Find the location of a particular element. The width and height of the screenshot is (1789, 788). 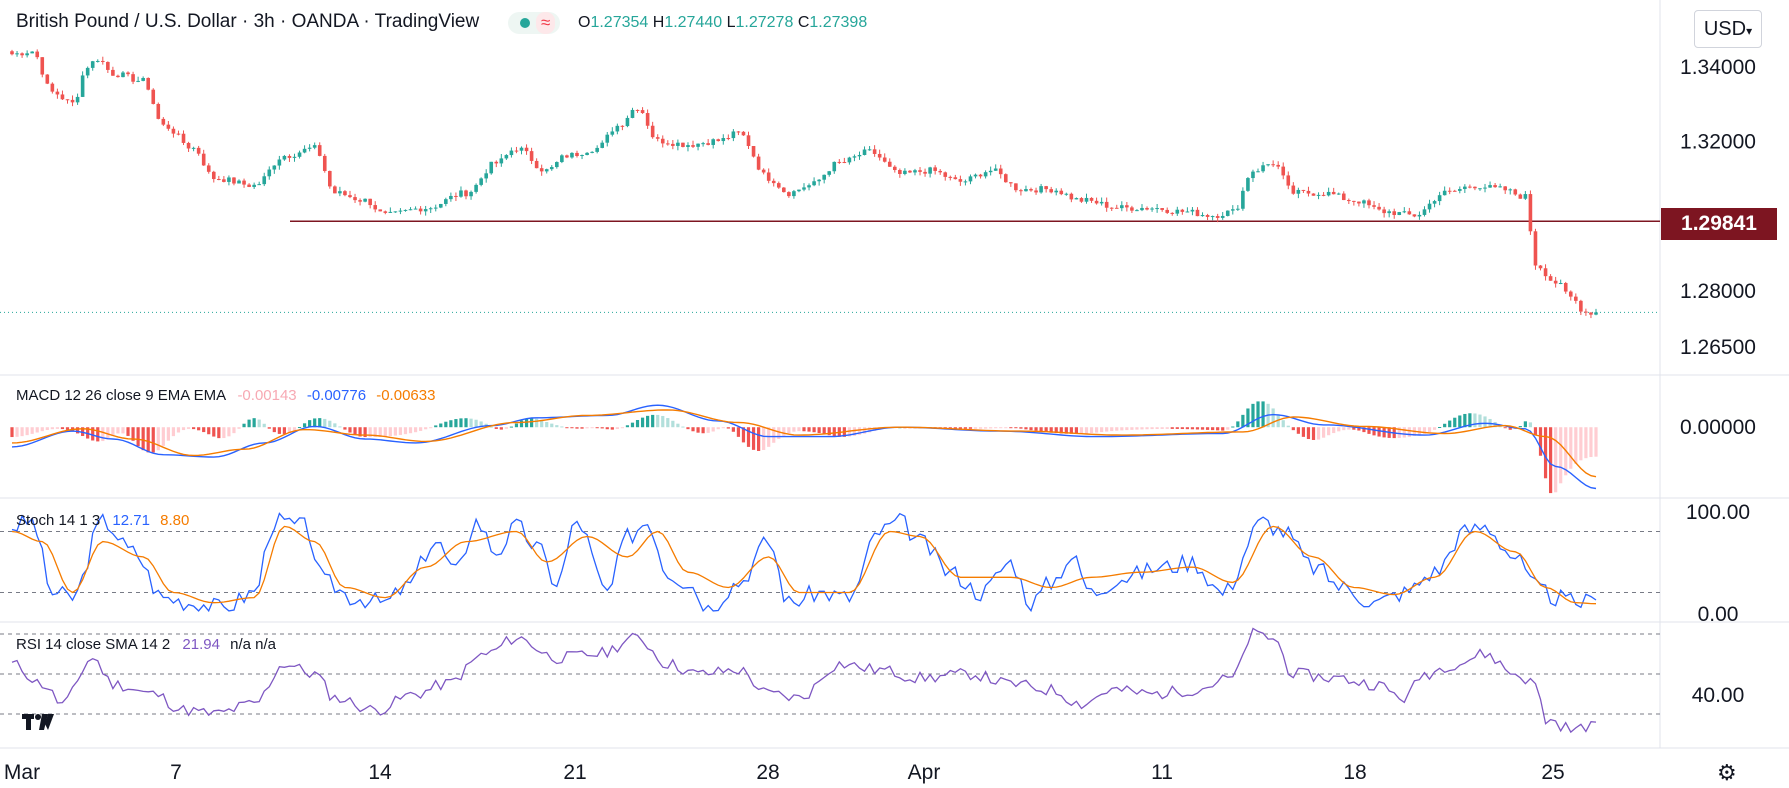

rsi-line is located at coordinates (804, 680).